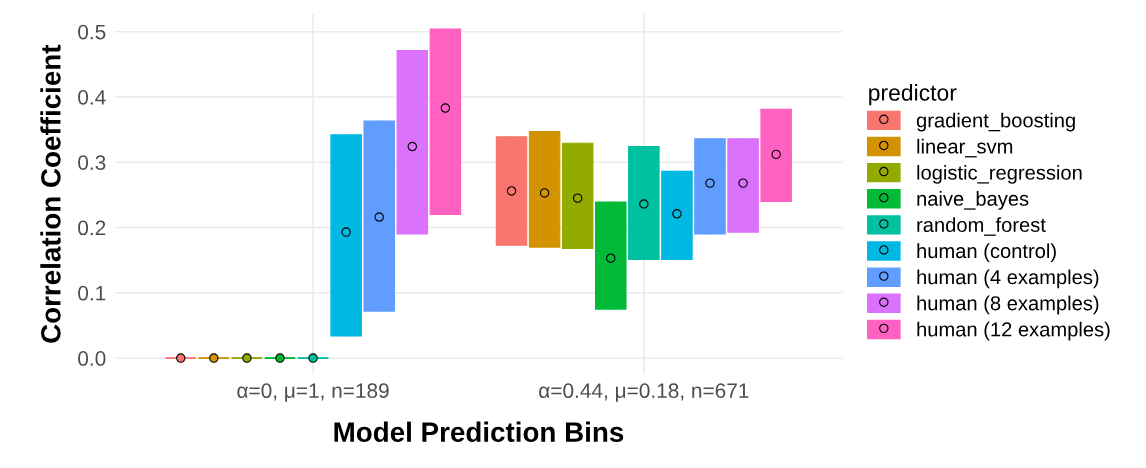 The width and height of the screenshot is (1146, 468). I want to click on x-tick-label: α=0, μ=1, n=189, so click(313, 392).